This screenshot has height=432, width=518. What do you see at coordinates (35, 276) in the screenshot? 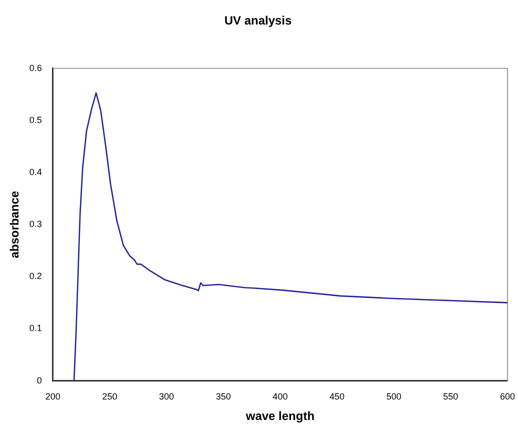
I see `y-tick-label: 0.2` at bounding box center [35, 276].